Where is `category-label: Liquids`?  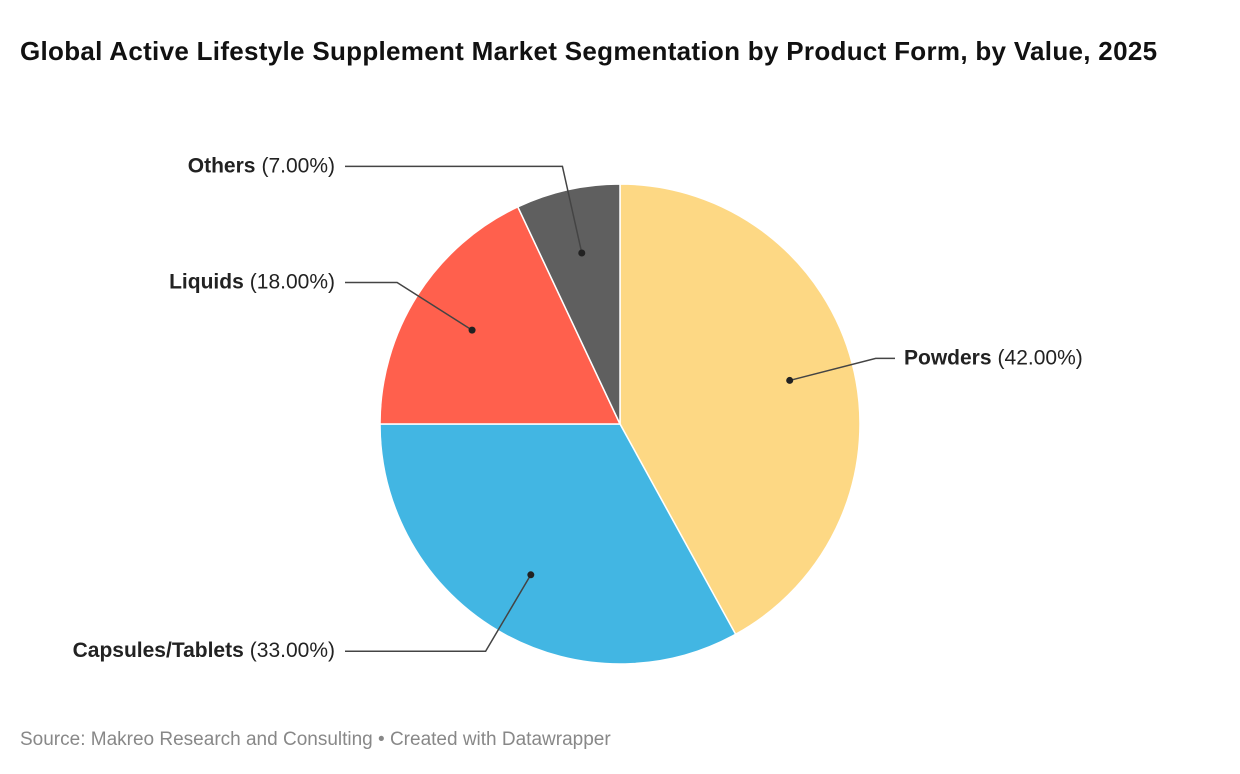
category-label: Liquids is located at coordinates (206, 281).